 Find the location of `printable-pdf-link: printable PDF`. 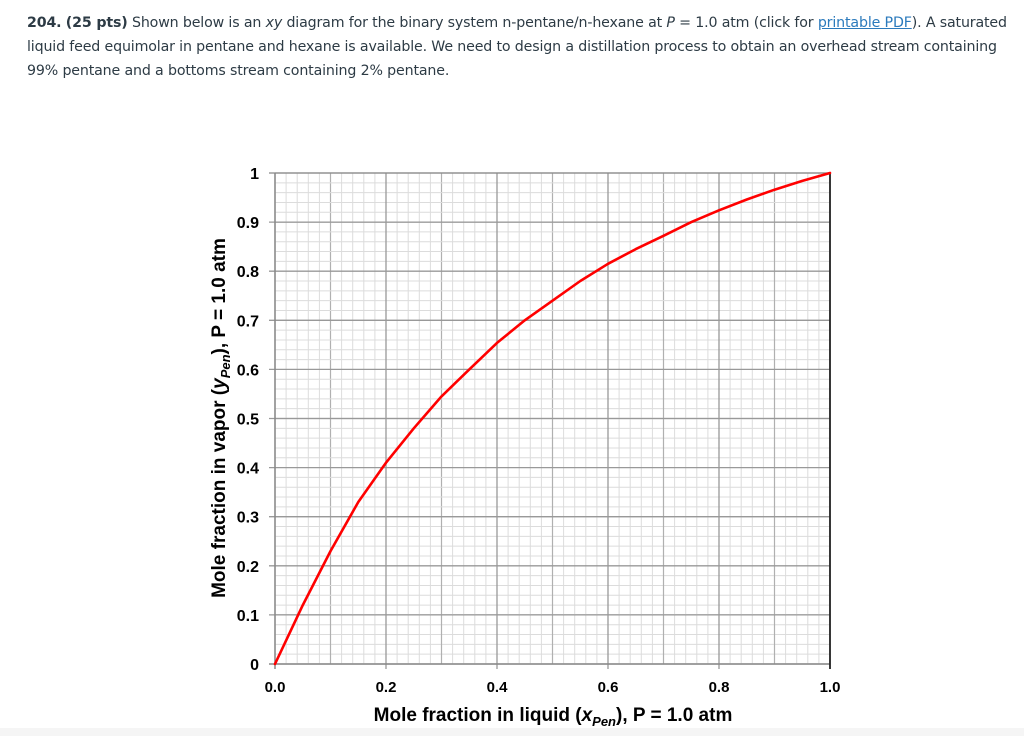

printable-pdf-link: printable PDF is located at coordinates (864, 23).